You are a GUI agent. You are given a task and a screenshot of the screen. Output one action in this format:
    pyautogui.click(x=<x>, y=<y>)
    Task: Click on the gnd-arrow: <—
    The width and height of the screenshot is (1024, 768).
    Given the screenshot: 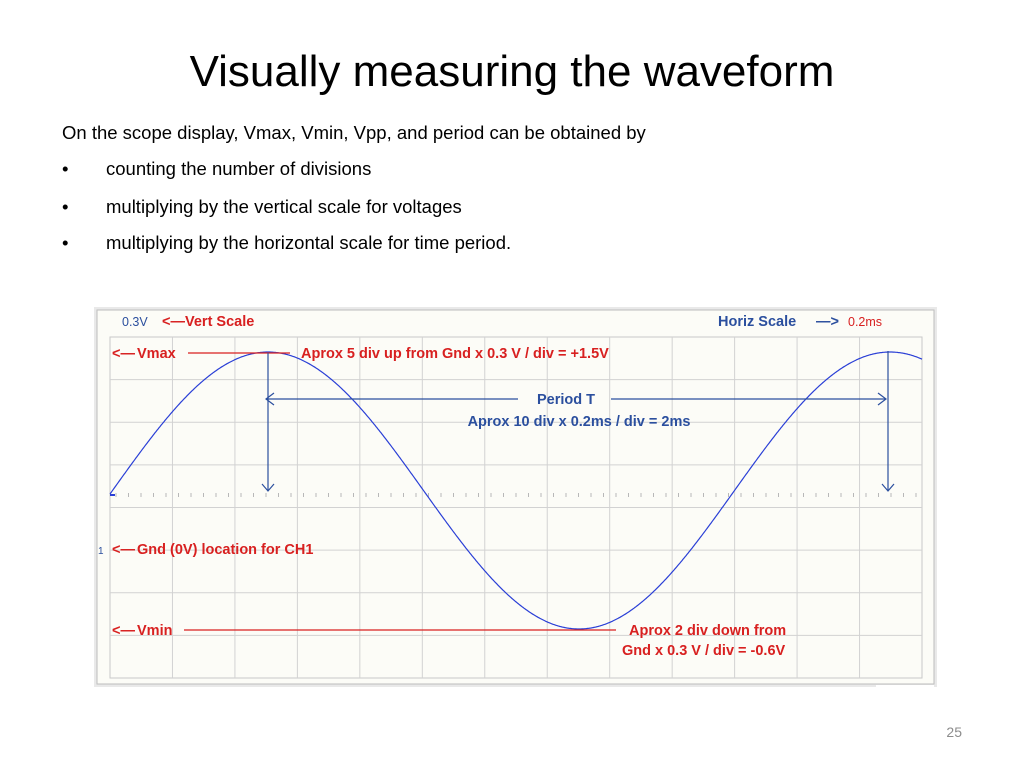 What is the action you would take?
    pyautogui.click(x=123, y=550)
    